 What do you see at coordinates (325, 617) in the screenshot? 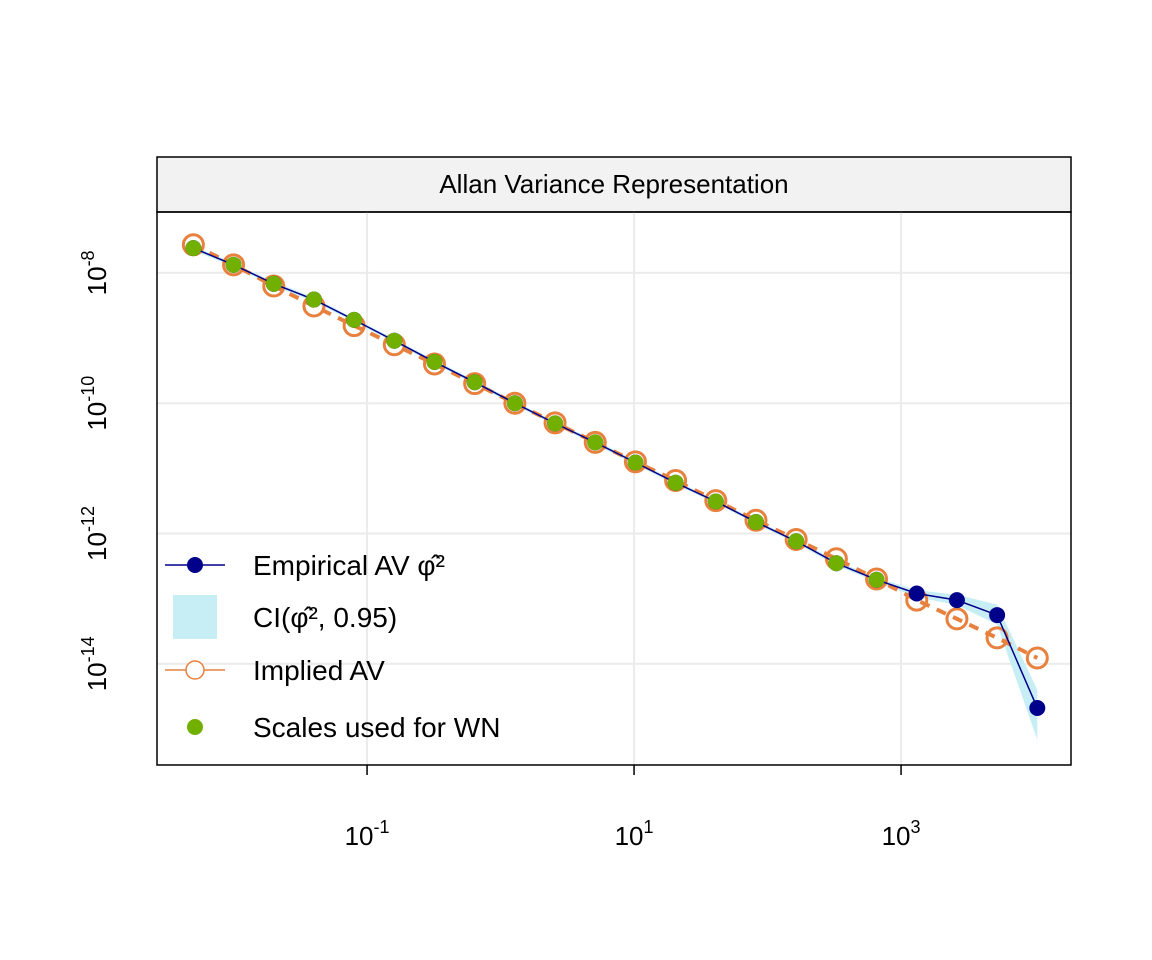
I see `legend-label: CI(φ̂², 0.95)` at bounding box center [325, 617].